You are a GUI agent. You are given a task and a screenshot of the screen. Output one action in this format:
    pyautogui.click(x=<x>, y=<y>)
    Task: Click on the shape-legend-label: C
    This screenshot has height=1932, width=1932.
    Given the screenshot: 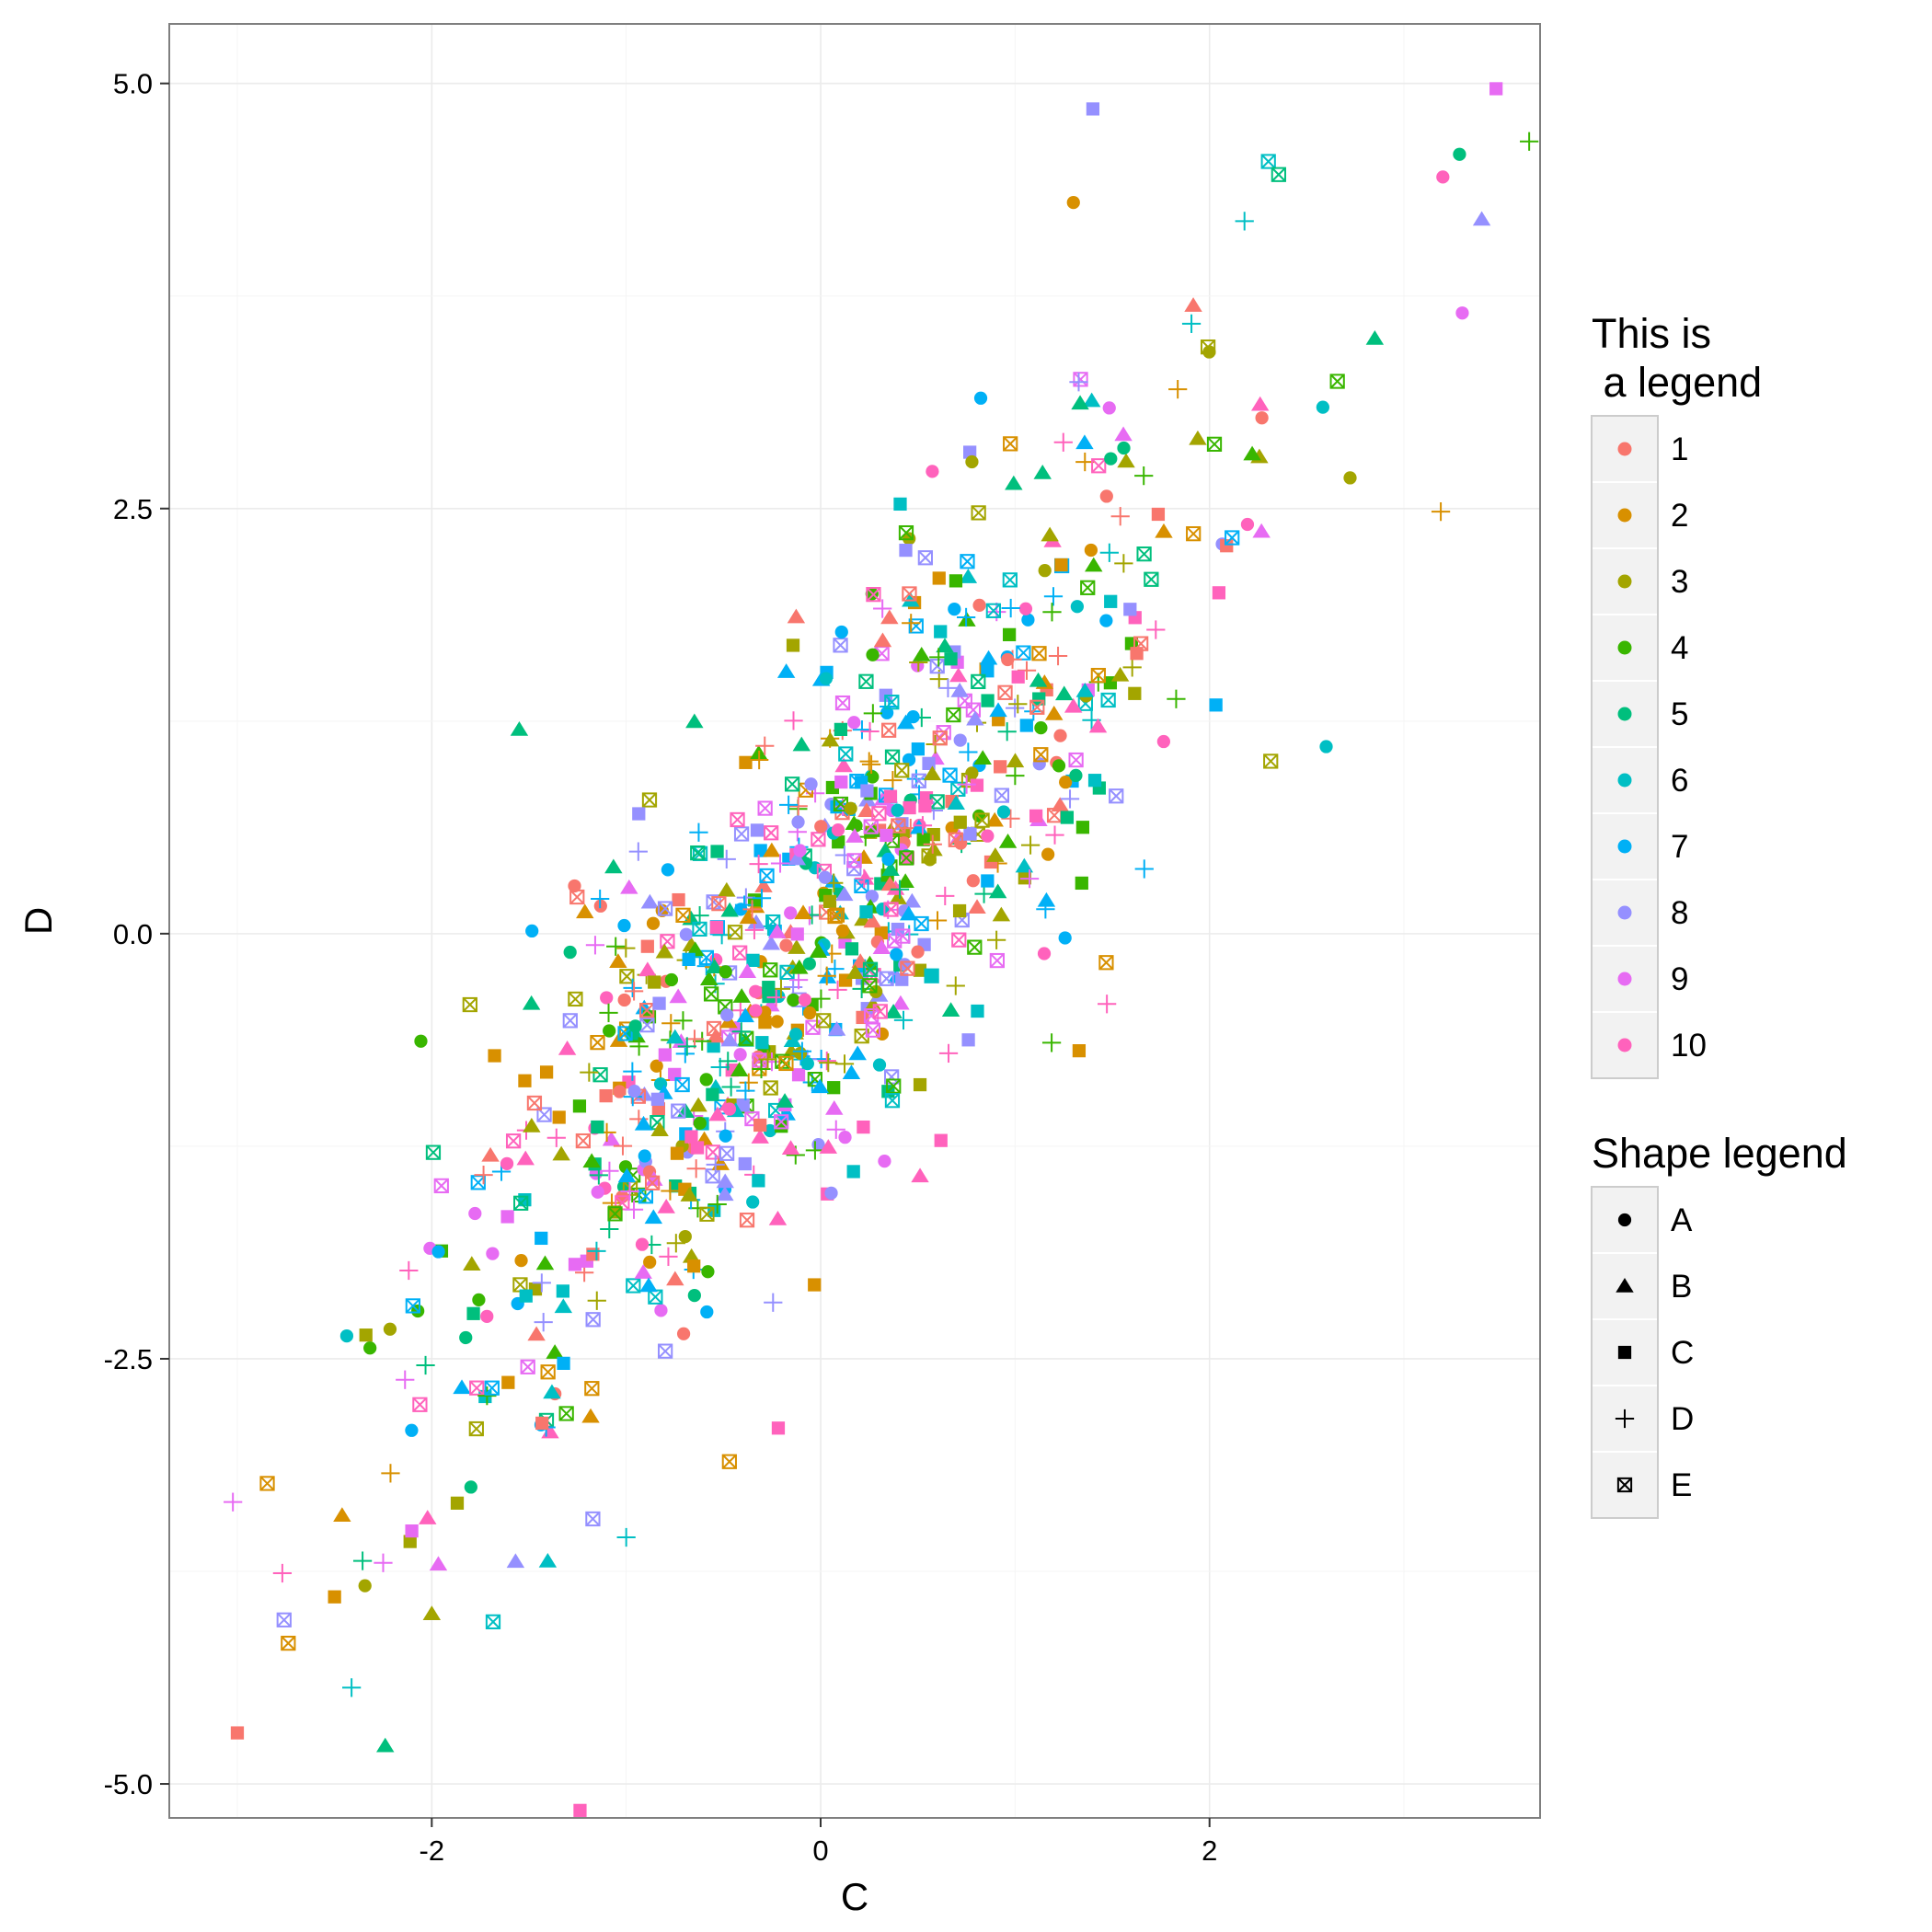 What is the action you would take?
    pyautogui.click(x=1682, y=1353)
    